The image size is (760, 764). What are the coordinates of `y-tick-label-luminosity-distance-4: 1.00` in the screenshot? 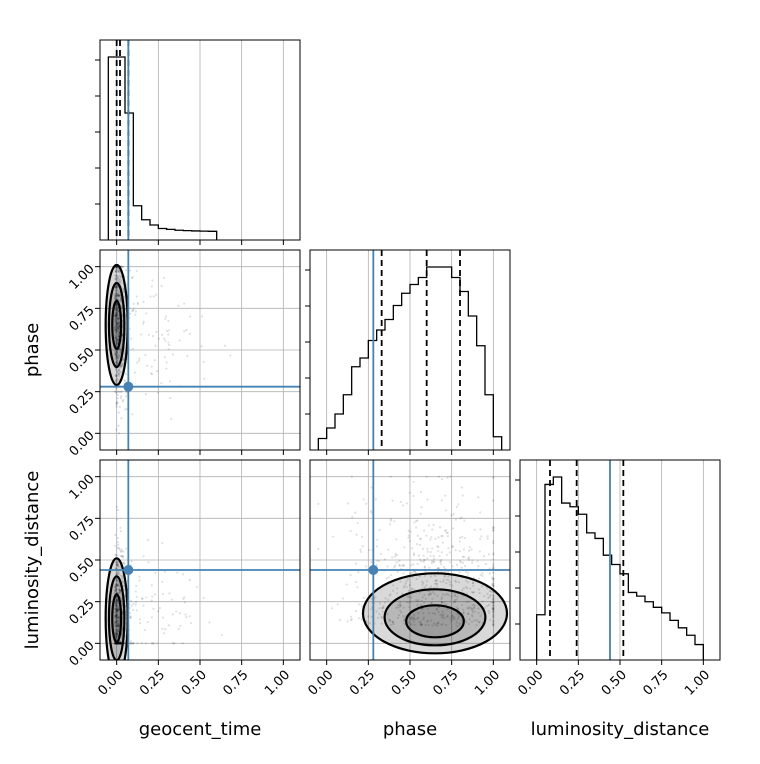 It's located at (82, 487).